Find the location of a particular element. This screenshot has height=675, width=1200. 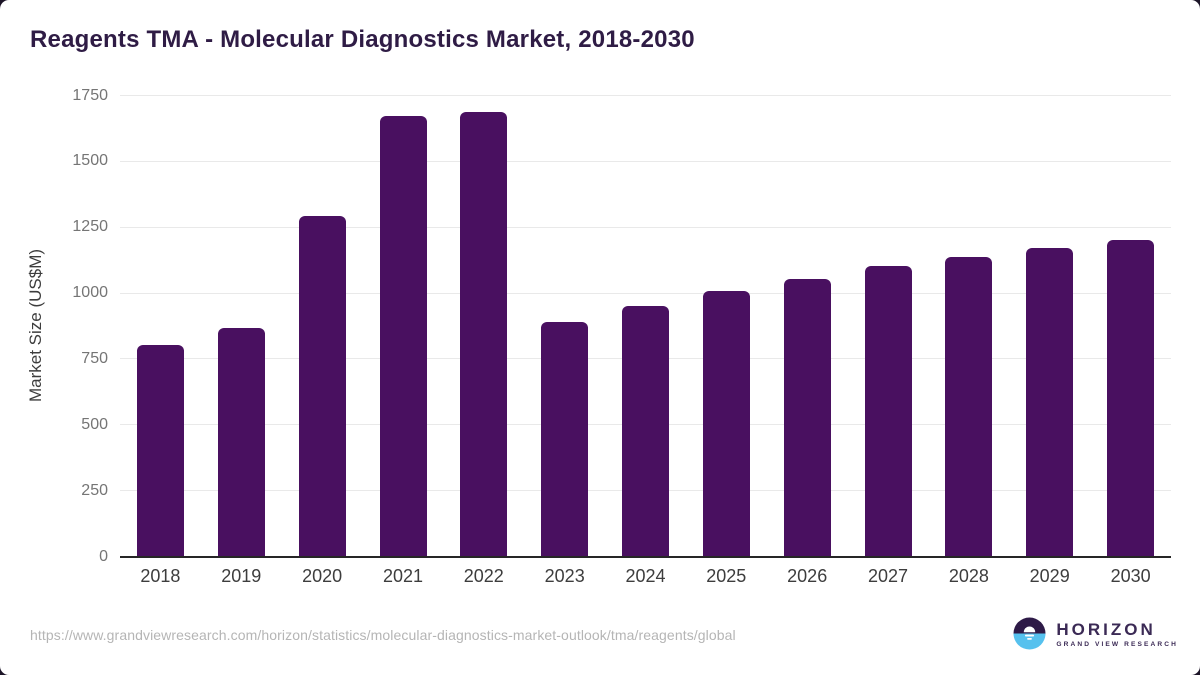

x-tick-label-2025: 2025 is located at coordinates (726, 576).